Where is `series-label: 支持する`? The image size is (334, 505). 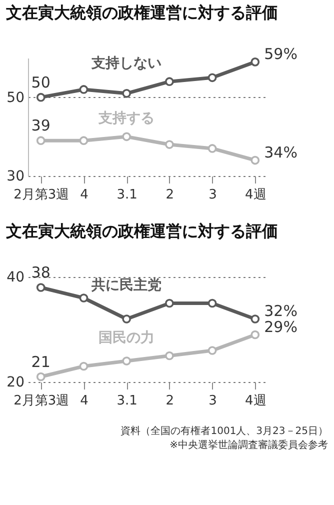
series-label: 支持する is located at coordinates (126, 118).